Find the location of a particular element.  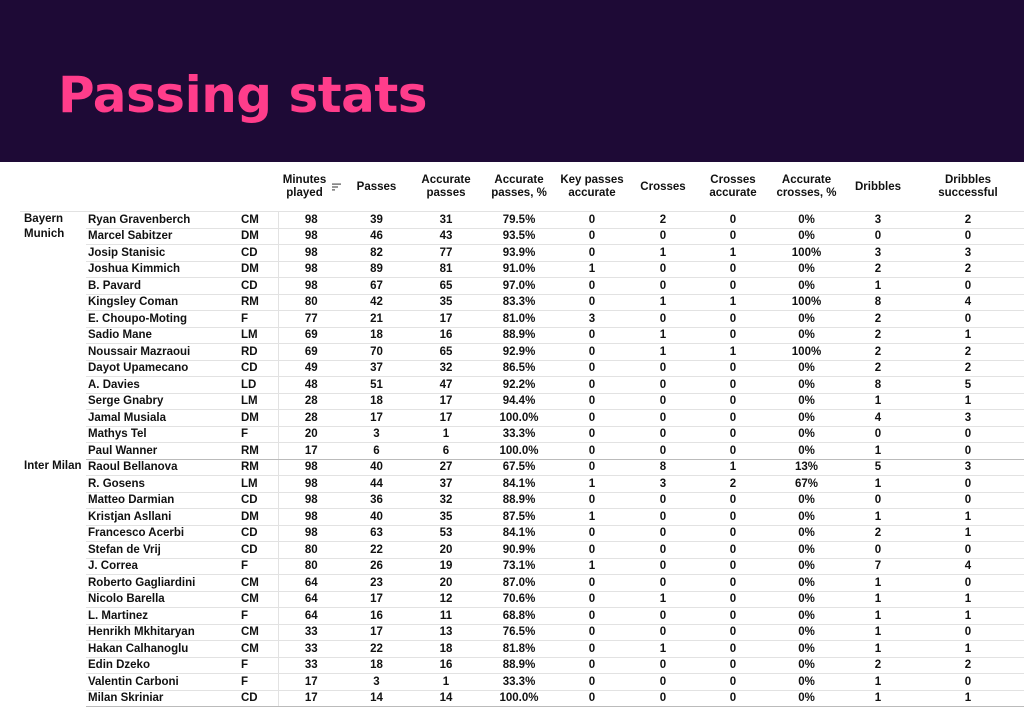

cell-minutes: 98 is located at coordinates (310, 467).